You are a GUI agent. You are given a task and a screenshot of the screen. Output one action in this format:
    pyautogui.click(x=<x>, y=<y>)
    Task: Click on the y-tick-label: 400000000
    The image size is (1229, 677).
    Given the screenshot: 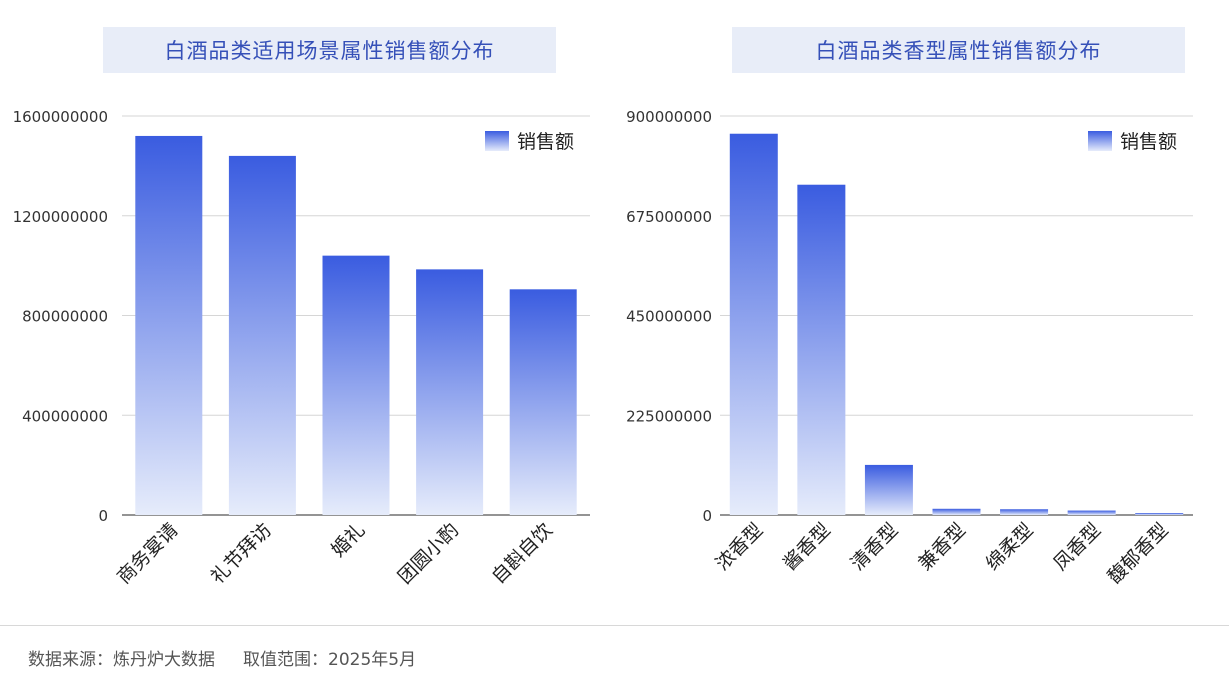 What is the action you would take?
    pyautogui.click(x=65, y=416)
    